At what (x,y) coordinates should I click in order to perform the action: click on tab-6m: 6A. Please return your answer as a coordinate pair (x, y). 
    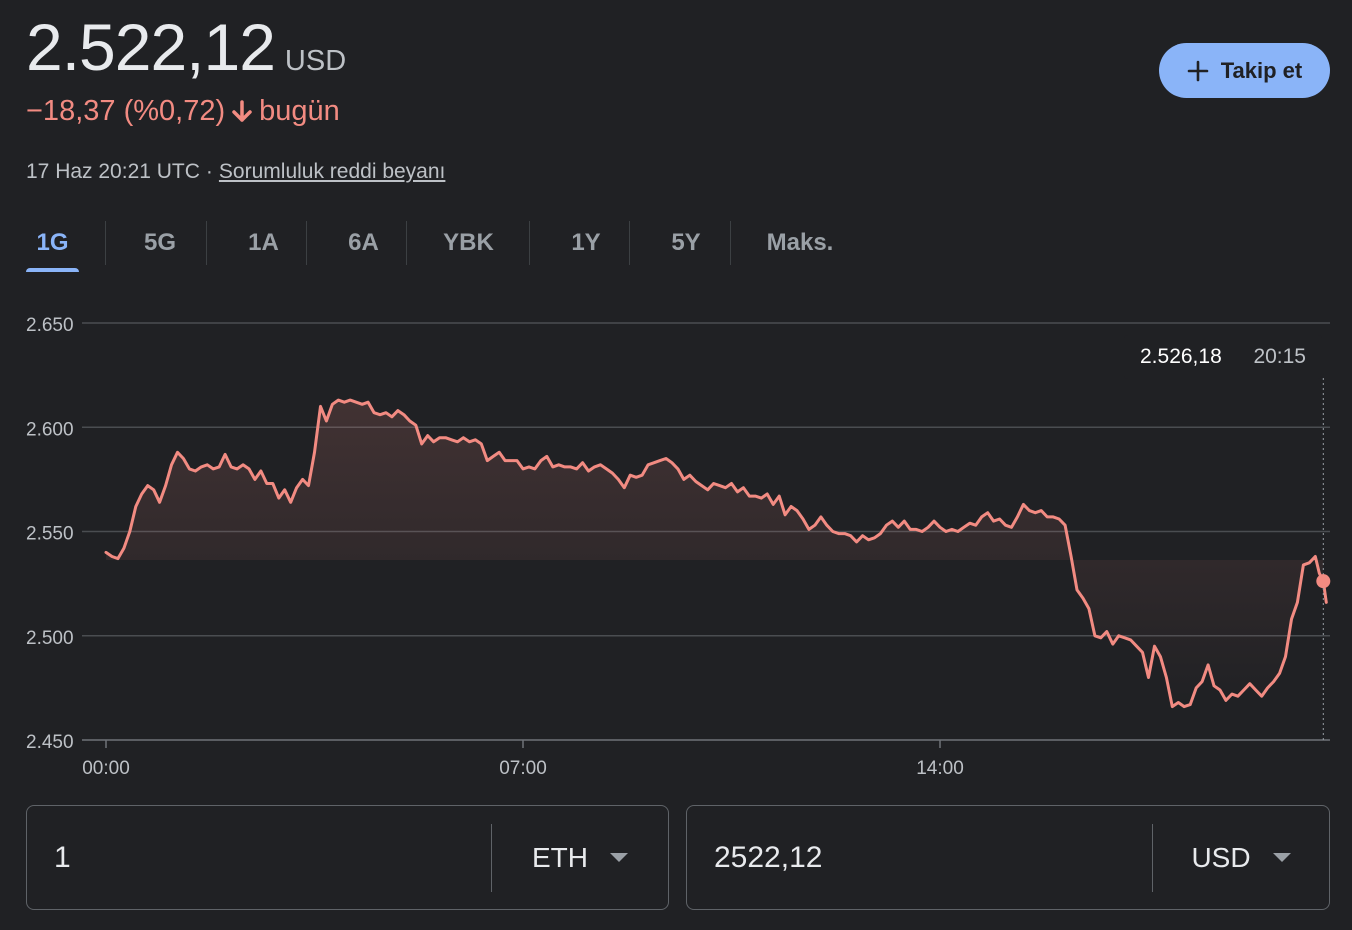
    Looking at the image, I should click on (363, 242).